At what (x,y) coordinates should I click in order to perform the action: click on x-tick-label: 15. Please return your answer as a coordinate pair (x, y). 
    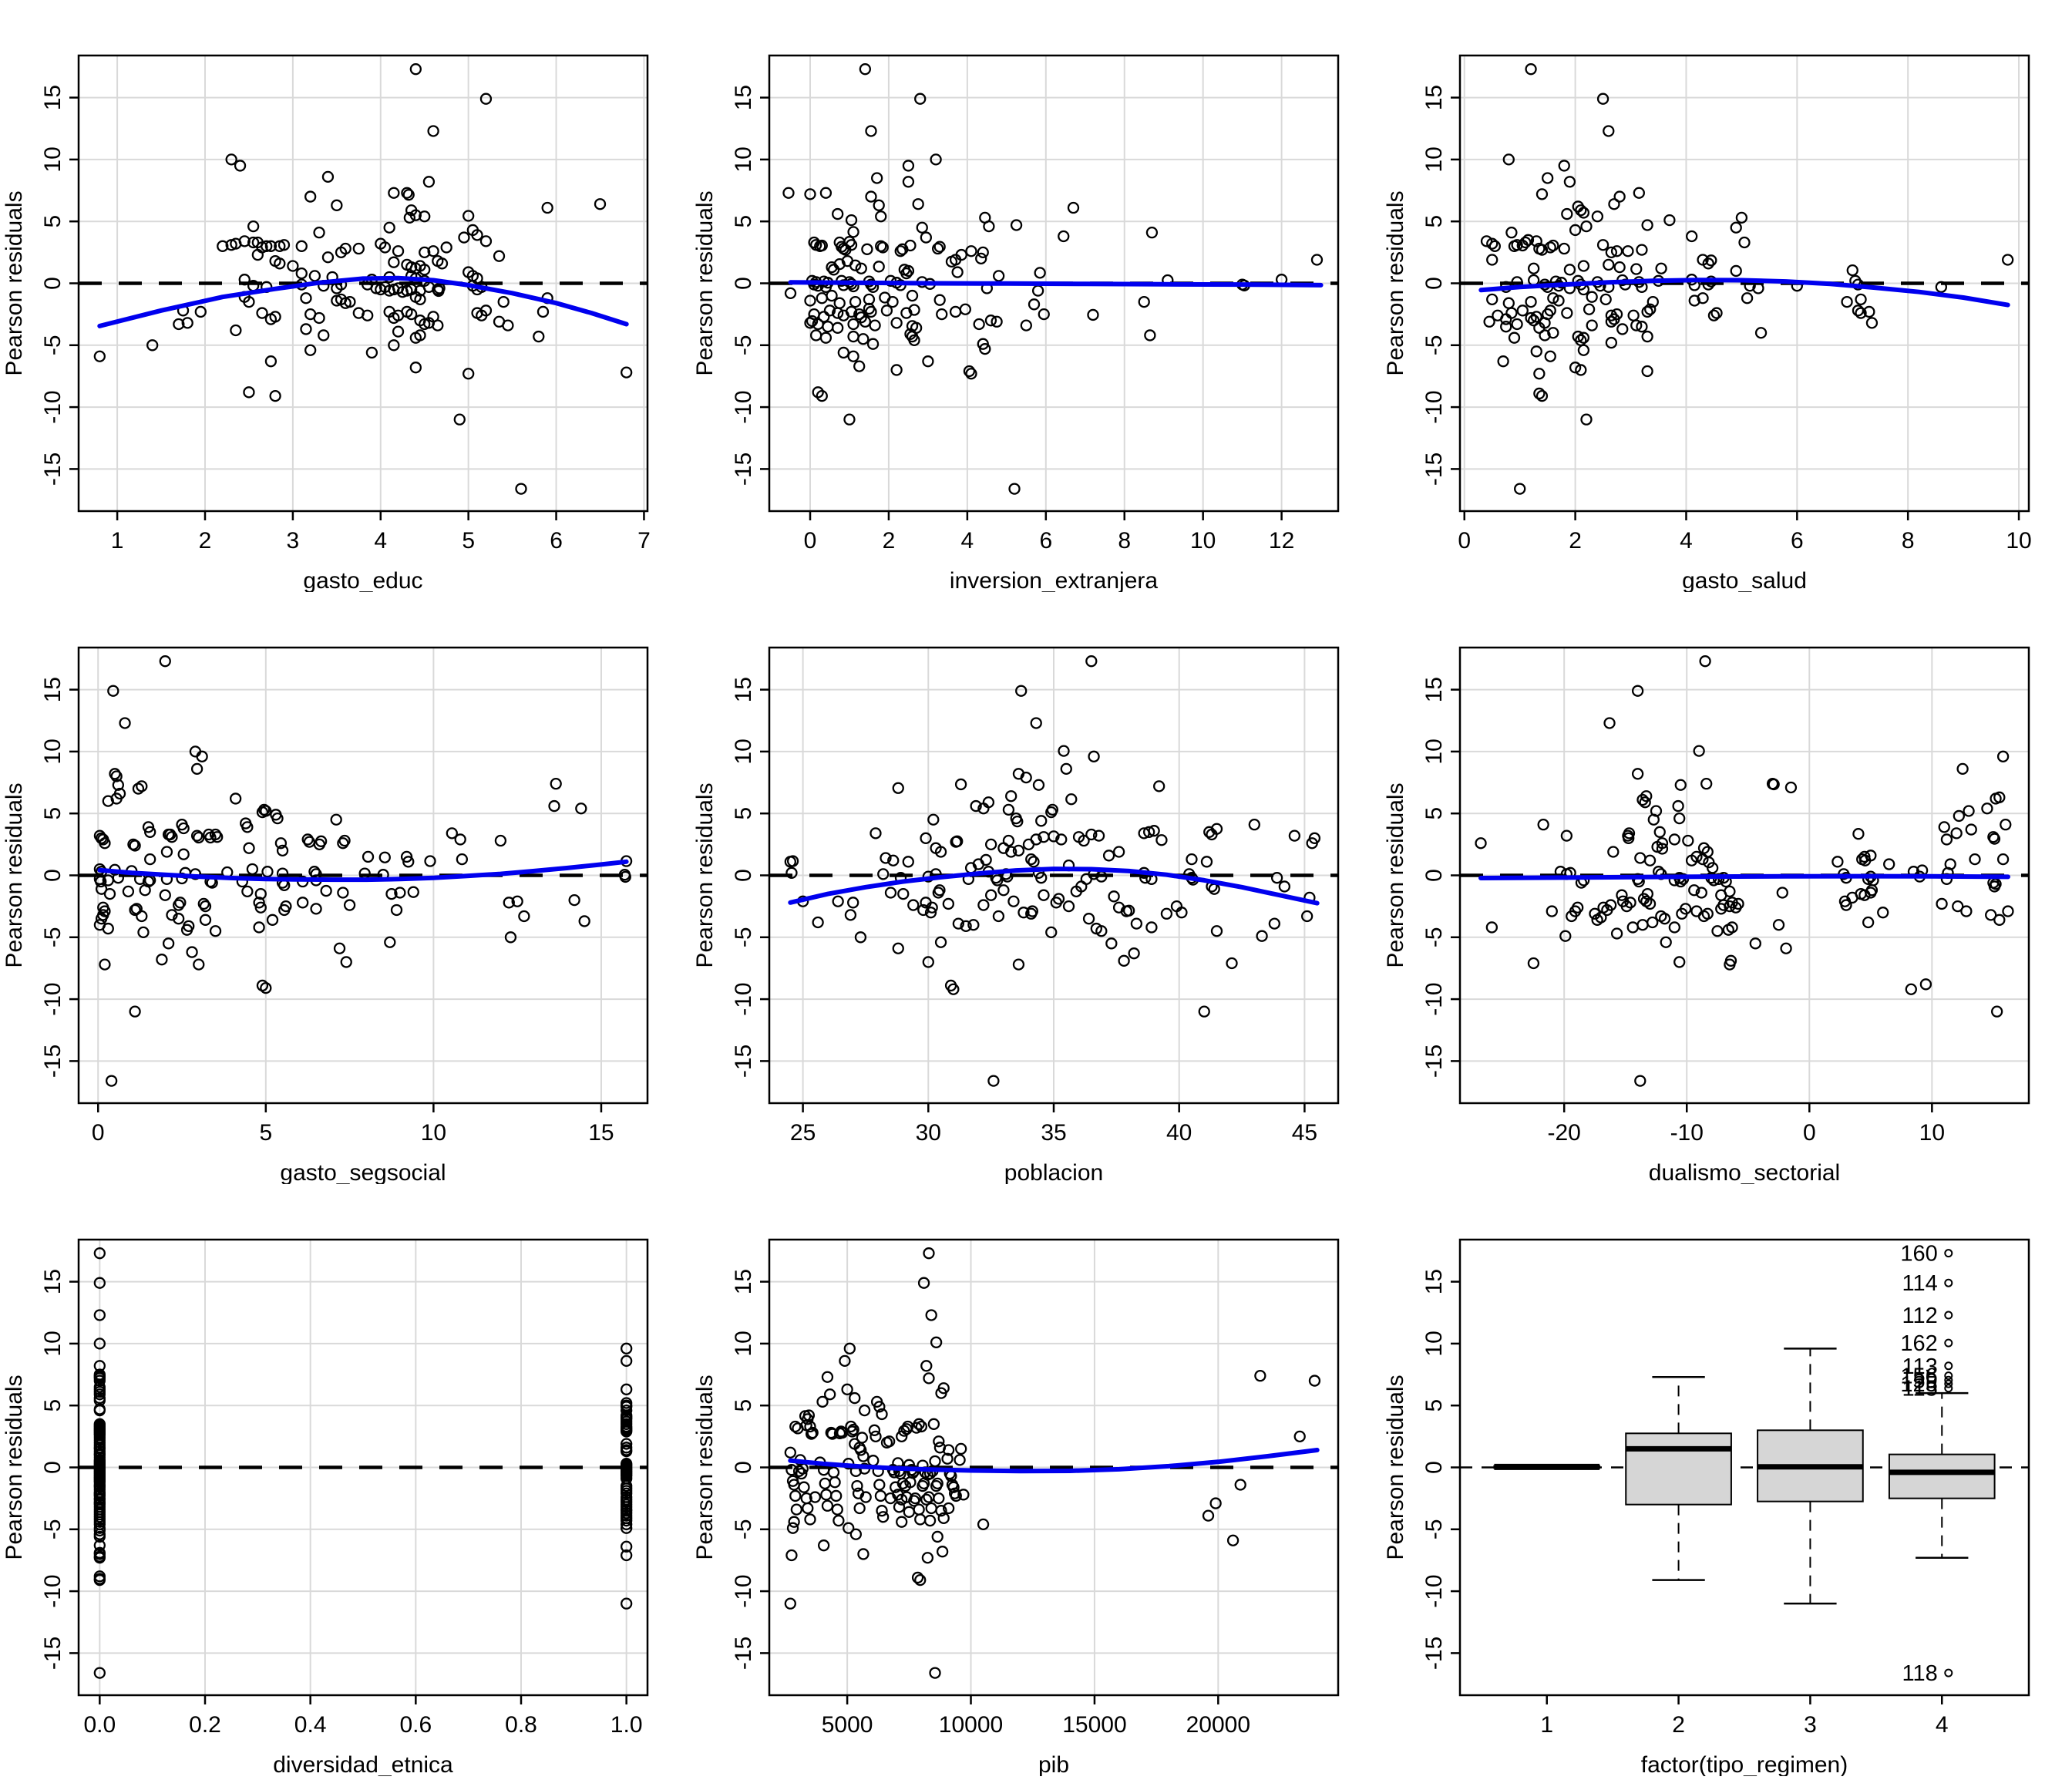
    Looking at the image, I should click on (601, 1133).